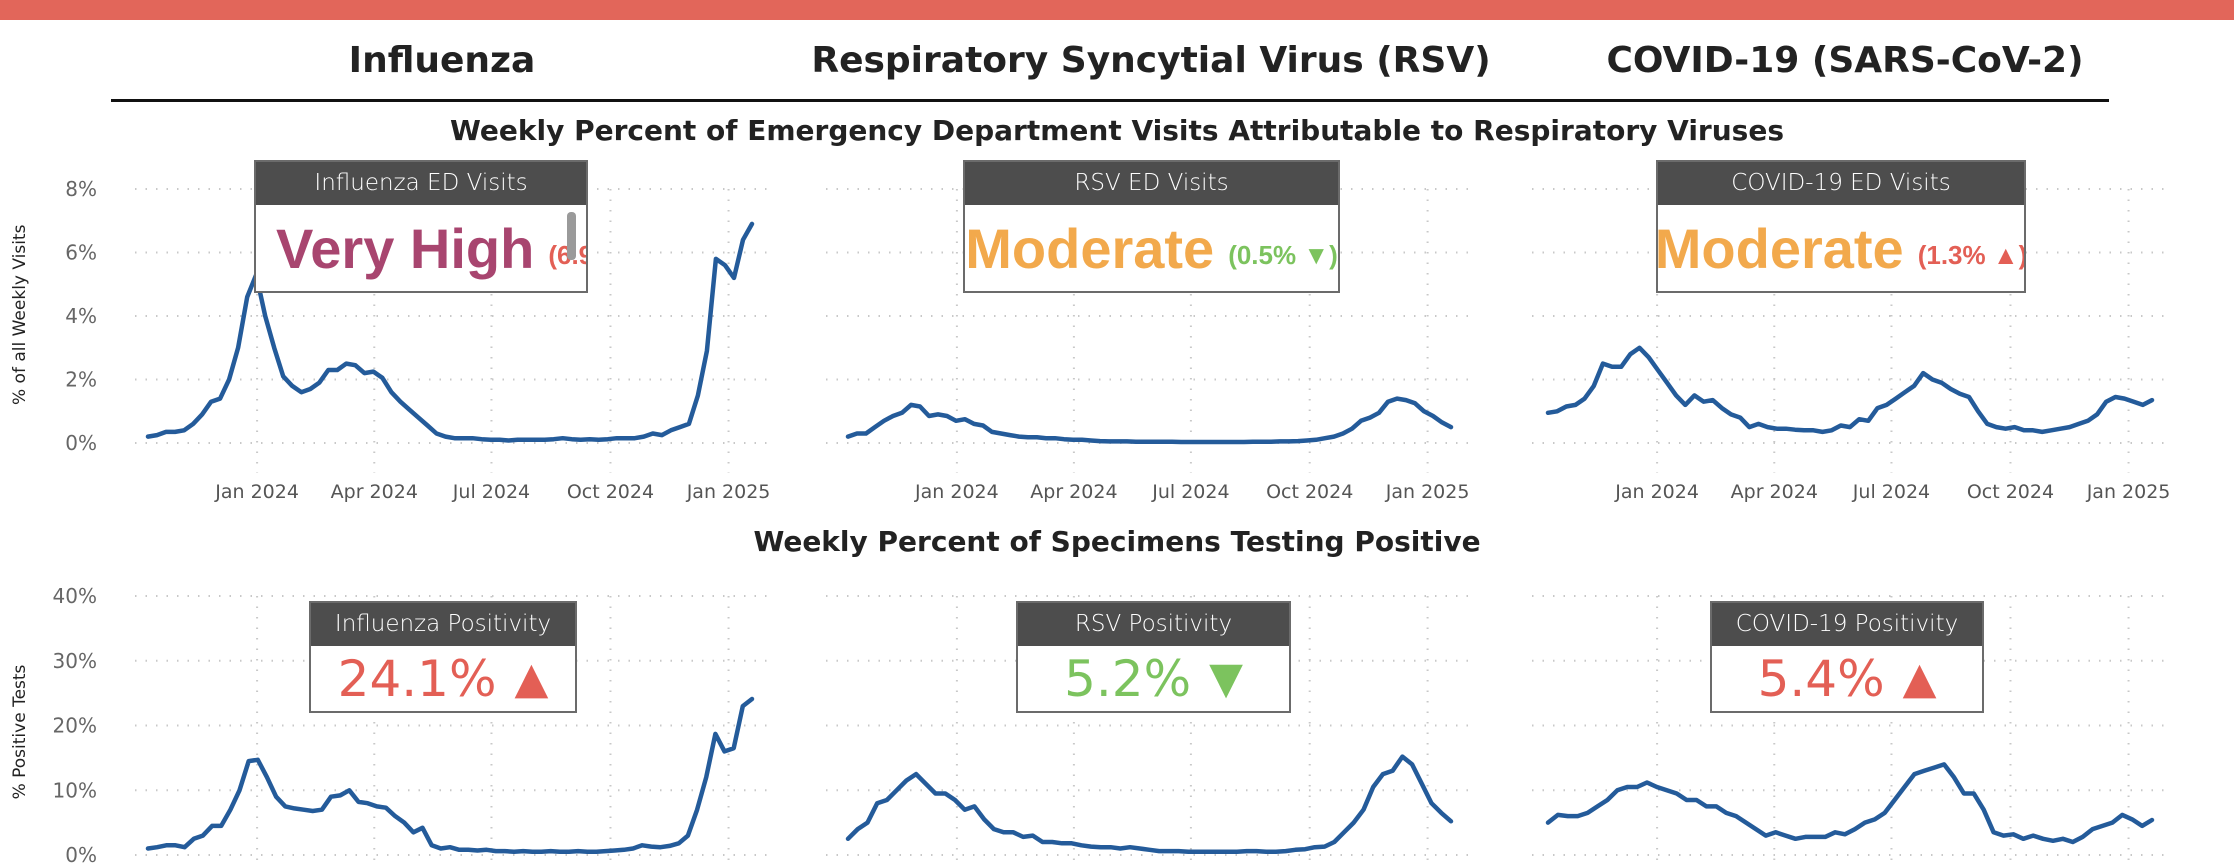 This screenshot has height=866, width=2234. What do you see at coordinates (1821, 678) in the screenshot?
I see `positivity-value: 5.4%` at bounding box center [1821, 678].